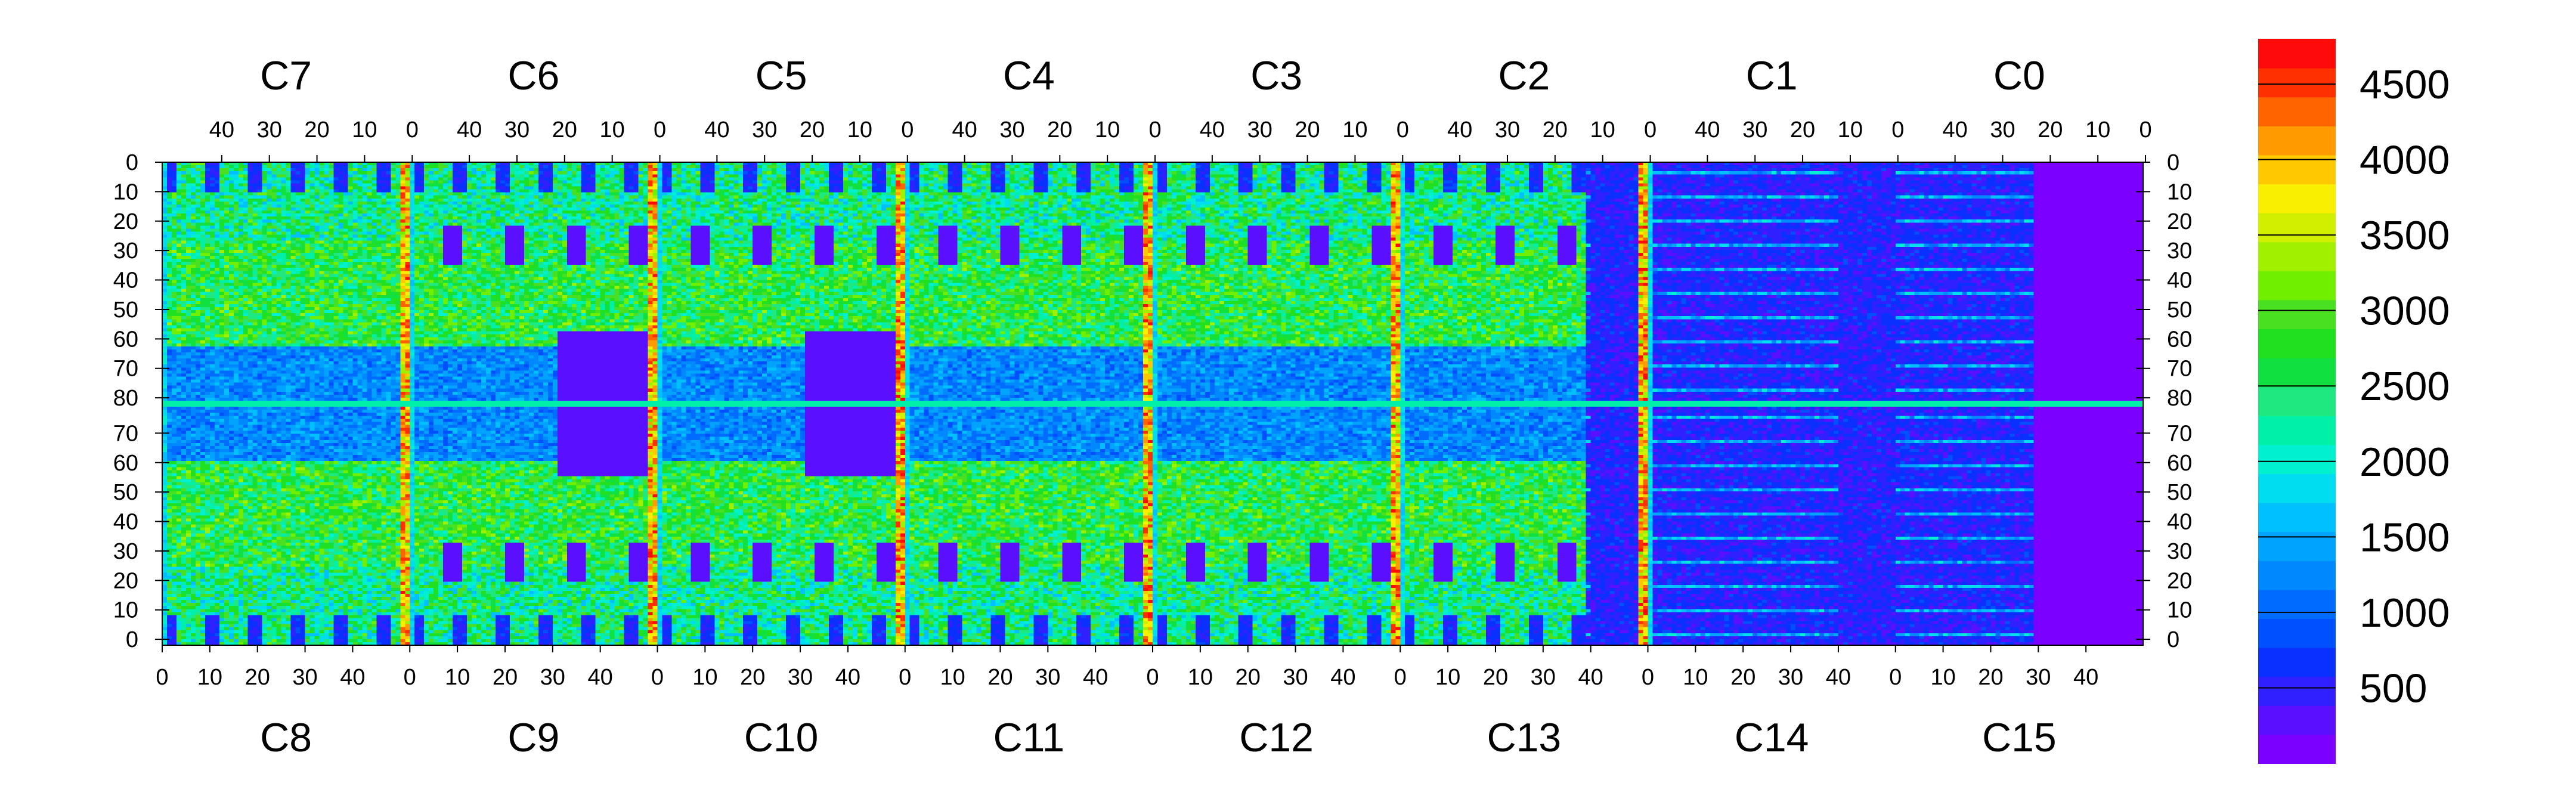 The height and width of the screenshot is (808, 2576). I want to click on colorbar-tick-label: 2000, so click(2405, 462).